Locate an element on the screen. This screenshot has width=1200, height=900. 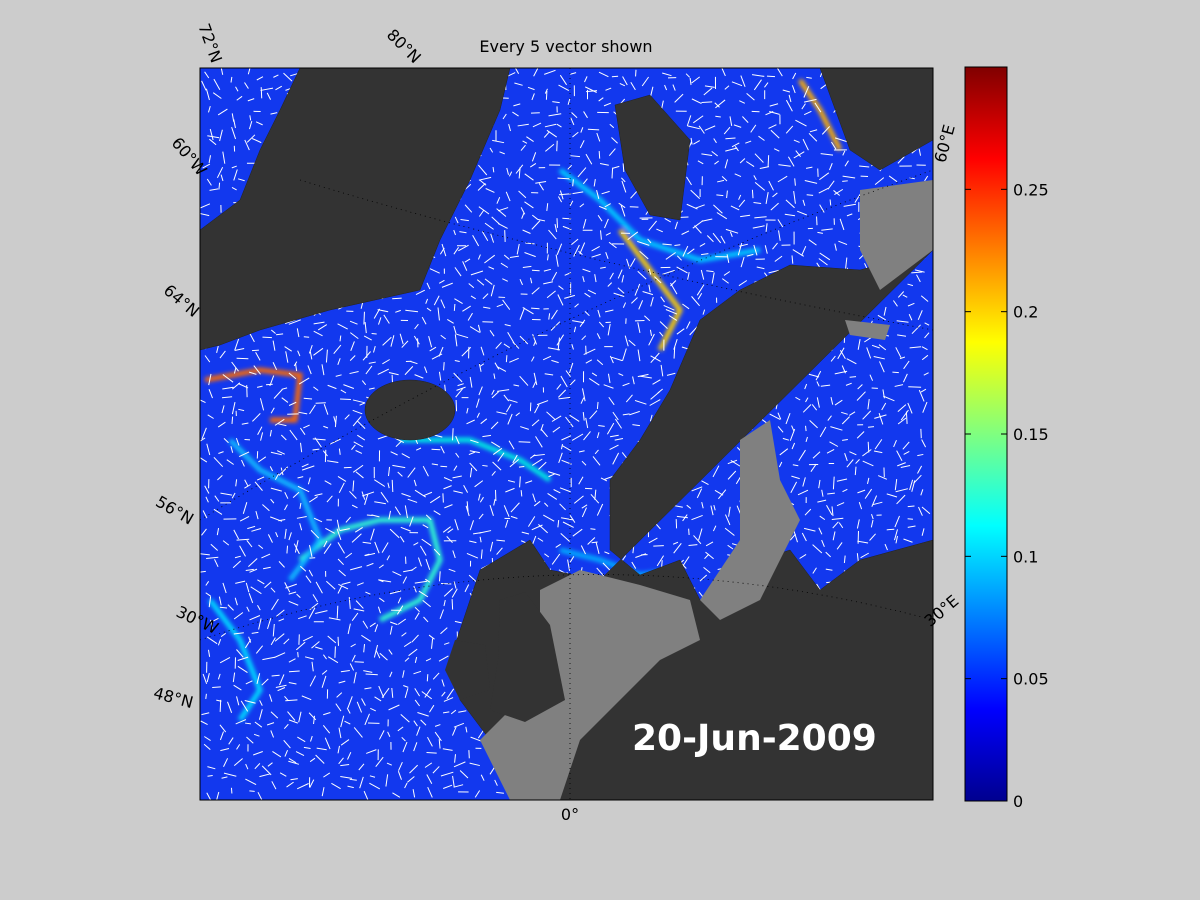
tick-label: 0.25 is located at coordinates (1031, 189).